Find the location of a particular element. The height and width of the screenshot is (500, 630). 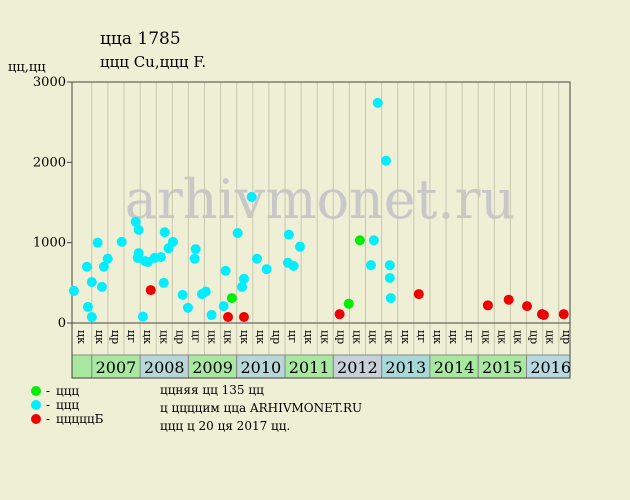

year-label: 2012 is located at coordinates (357, 367).